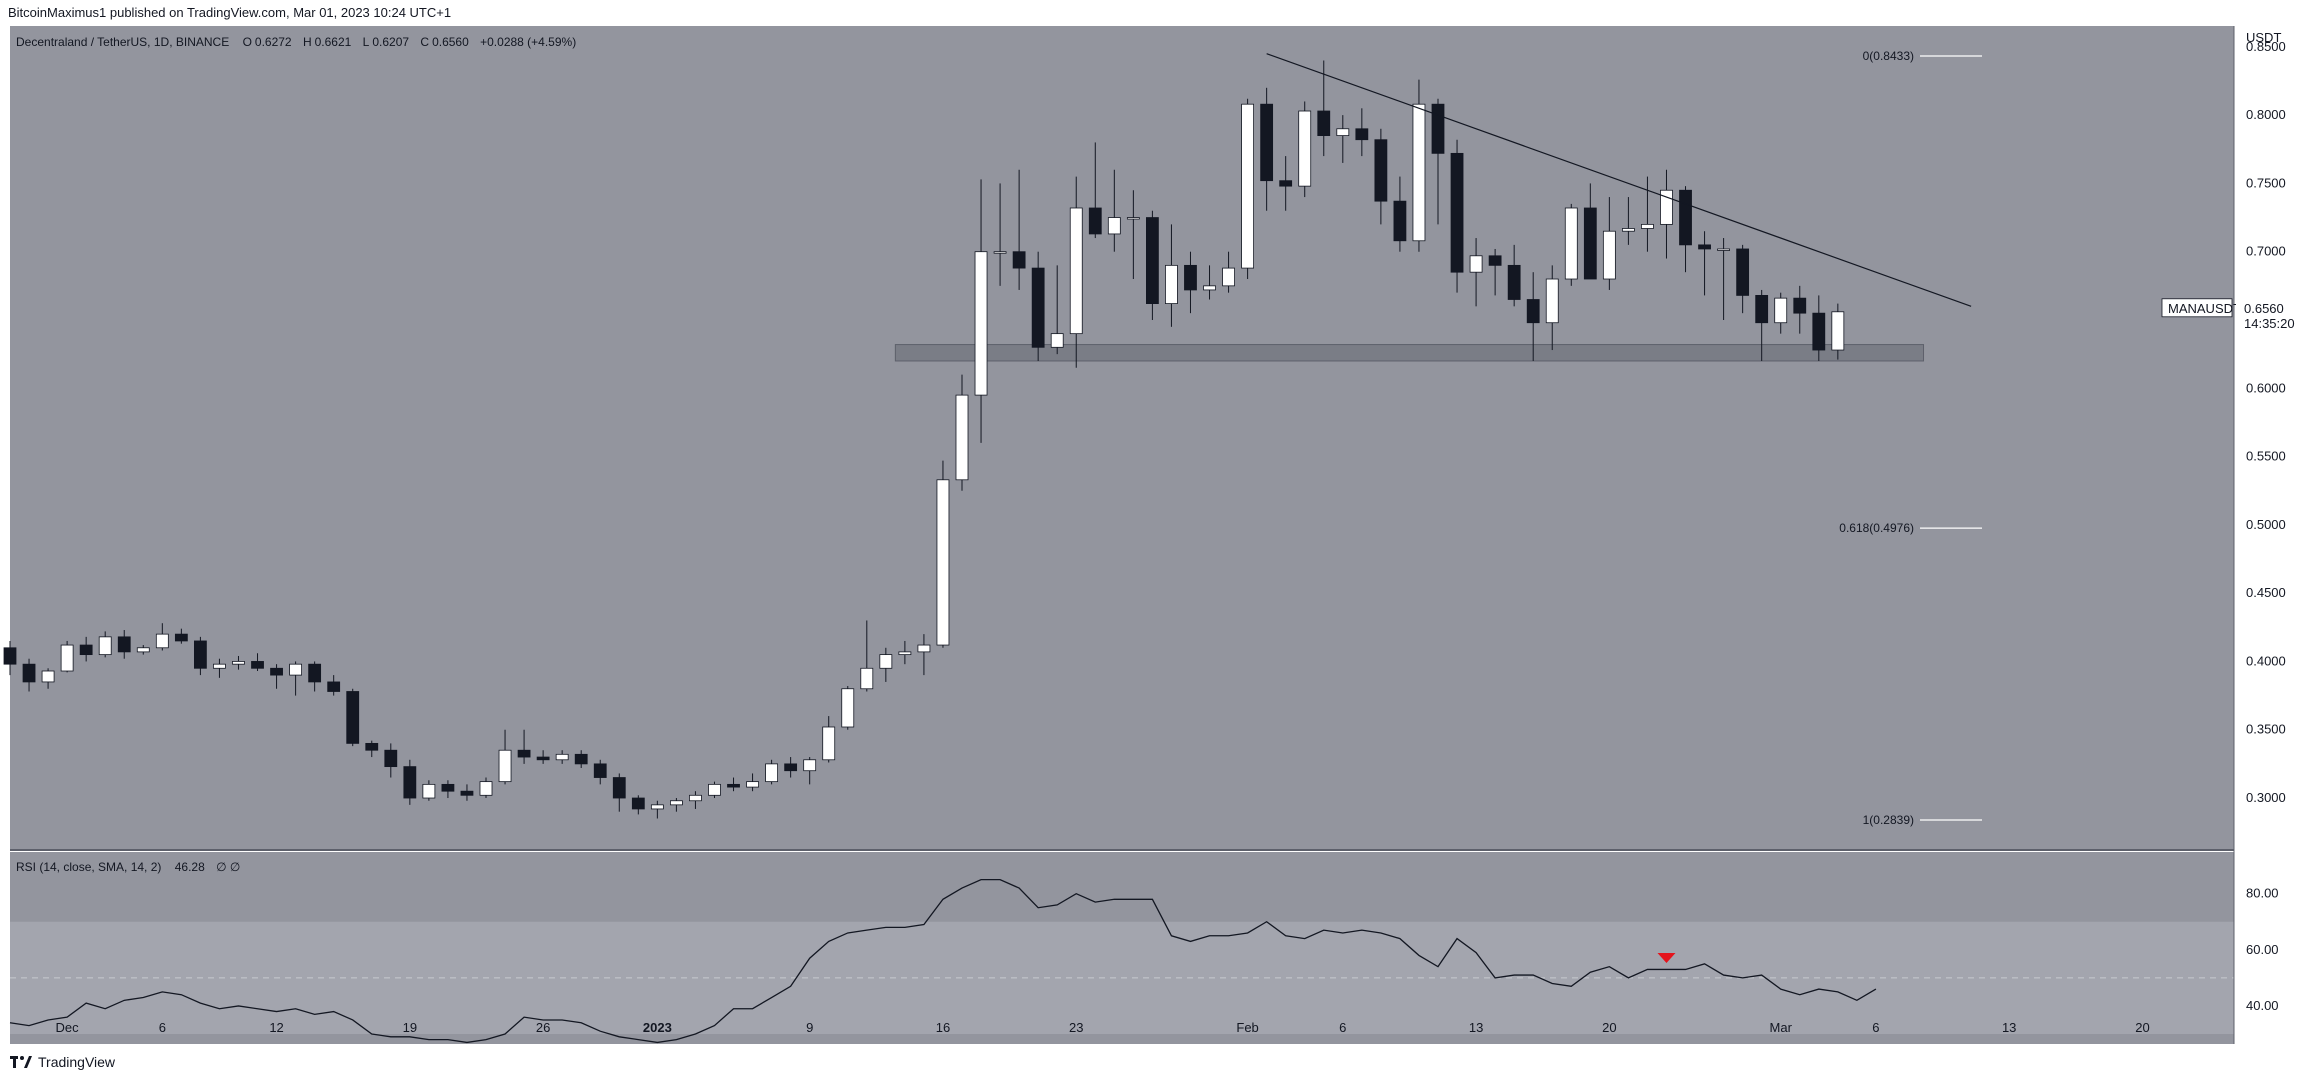  I want to click on time-tick-label: 9, so click(809, 1027).